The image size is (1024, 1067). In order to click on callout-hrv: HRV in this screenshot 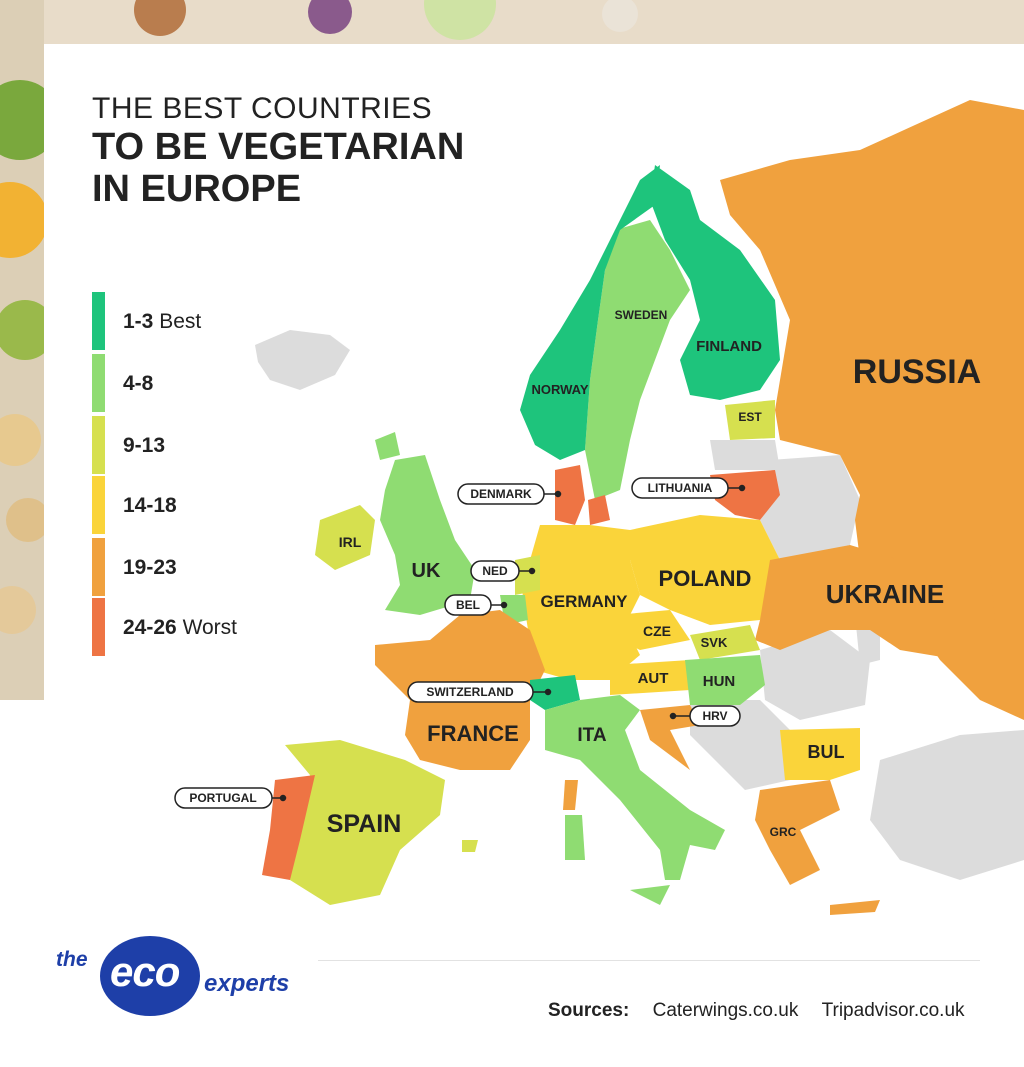, I will do `click(714, 716)`.